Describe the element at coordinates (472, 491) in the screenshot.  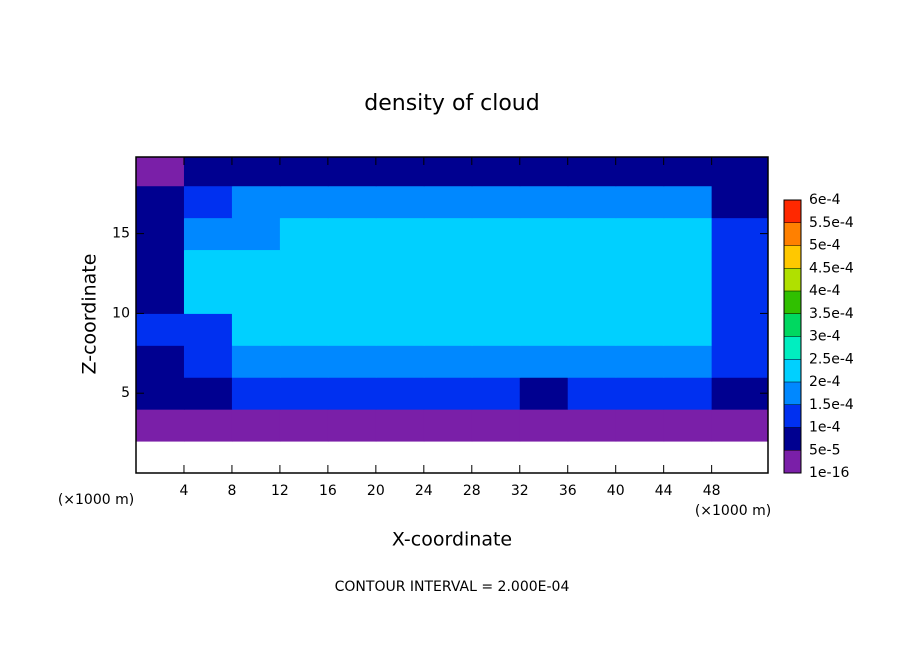
I see `x-tick-label: 28` at that location.